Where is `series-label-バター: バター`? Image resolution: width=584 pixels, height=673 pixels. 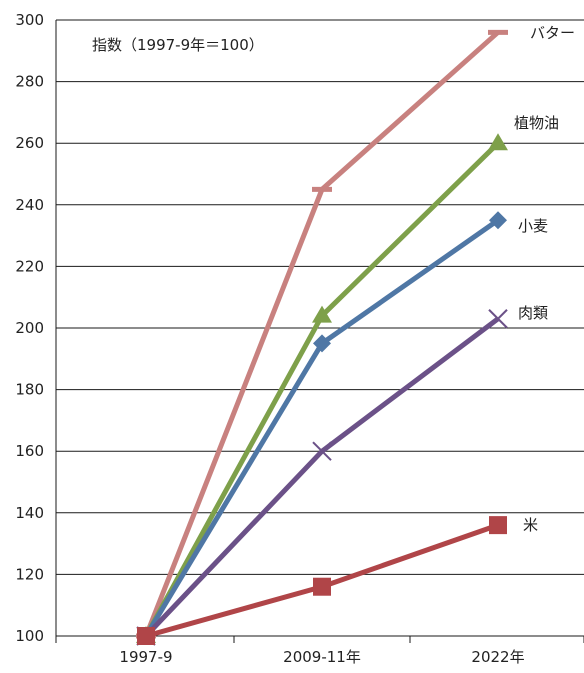 series-label-バター: バター is located at coordinates (552, 33).